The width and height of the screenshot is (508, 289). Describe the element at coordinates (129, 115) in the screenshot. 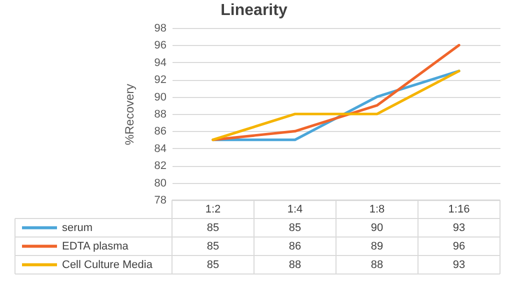

I see `y-axis-title: %Recovery` at that location.